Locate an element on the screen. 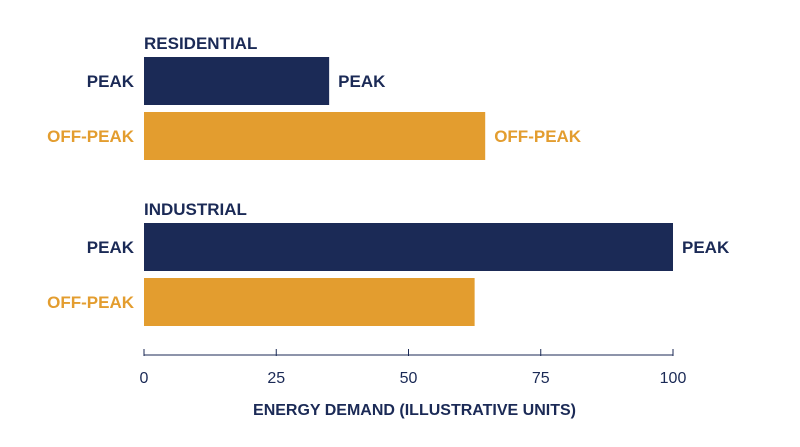 This screenshot has height=447, width=800. x-tick-label-75: 75 is located at coordinates (541, 378).